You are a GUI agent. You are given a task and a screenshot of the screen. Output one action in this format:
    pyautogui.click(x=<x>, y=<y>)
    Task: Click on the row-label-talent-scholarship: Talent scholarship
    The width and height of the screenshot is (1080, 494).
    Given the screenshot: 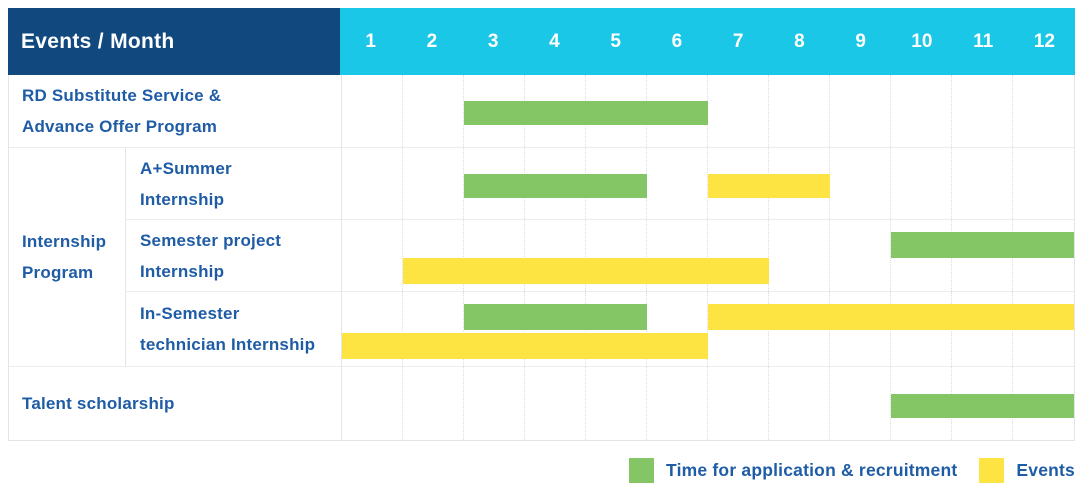 What is the action you would take?
    pyautogui.click(x=175, y=403)
    